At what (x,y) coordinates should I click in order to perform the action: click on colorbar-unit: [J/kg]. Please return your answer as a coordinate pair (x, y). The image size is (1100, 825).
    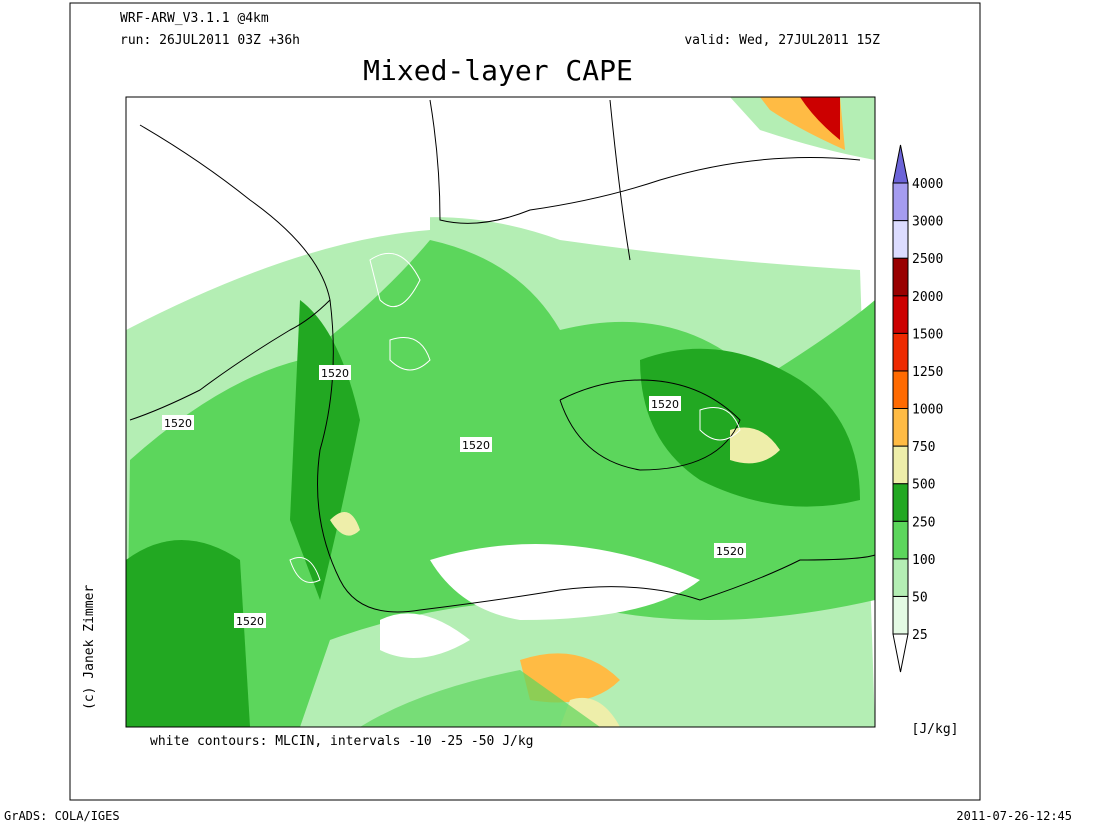
    Looking at the image, I should click on (935, 729).